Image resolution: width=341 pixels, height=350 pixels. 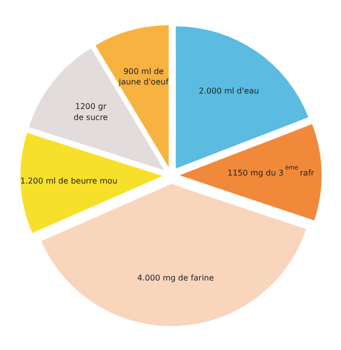 I want to click on slice-label: 900 ml de jaune d'oeuf, so click(x=143, y=76).